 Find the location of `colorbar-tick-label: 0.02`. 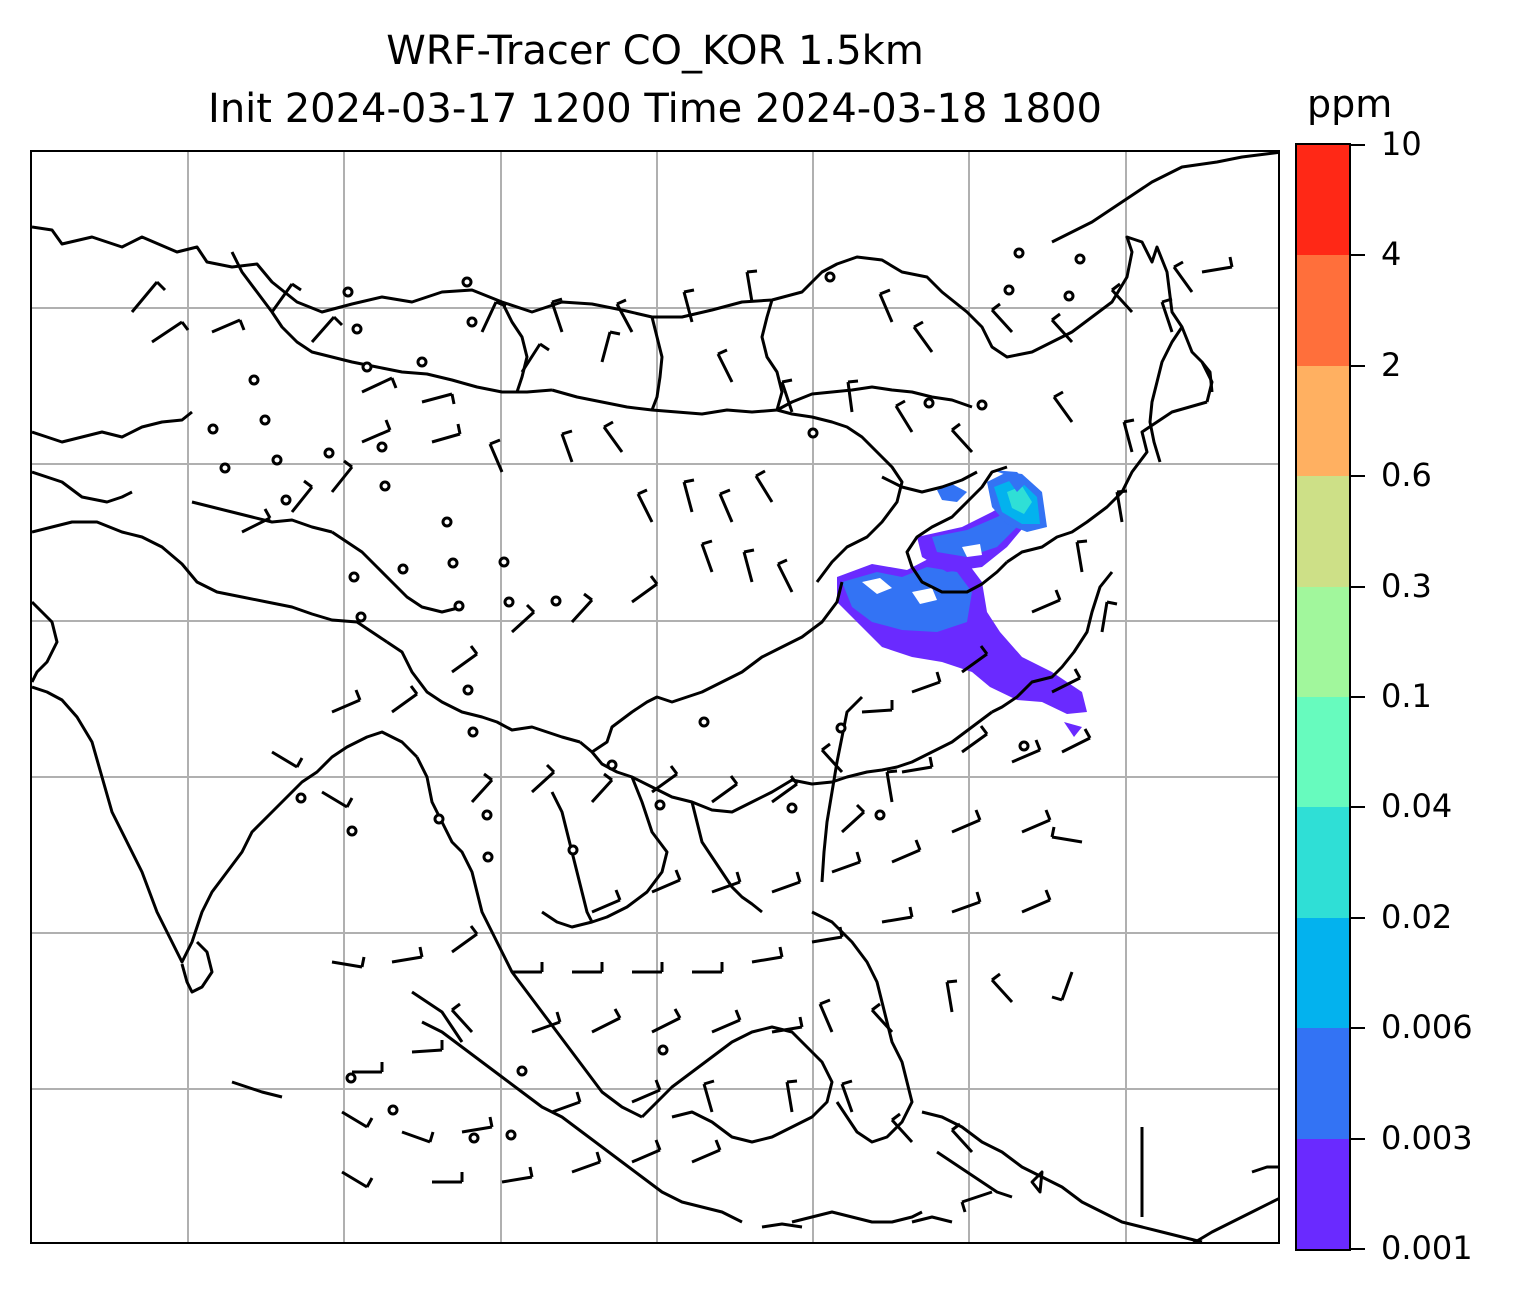

colorbar-tick-label: 0.02 is located at coordinates (1417, 916).